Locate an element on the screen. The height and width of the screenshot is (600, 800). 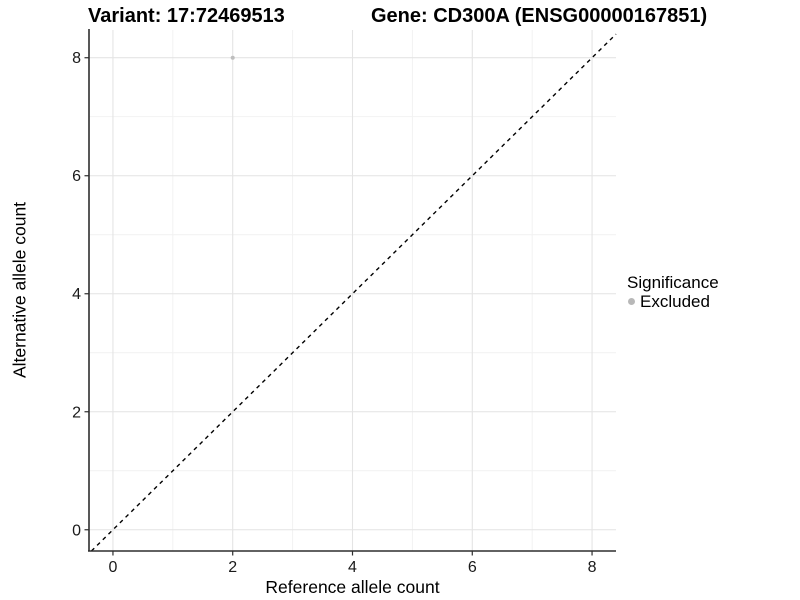
legend-entry-label: Excluded is located at coordinates (675, 301).